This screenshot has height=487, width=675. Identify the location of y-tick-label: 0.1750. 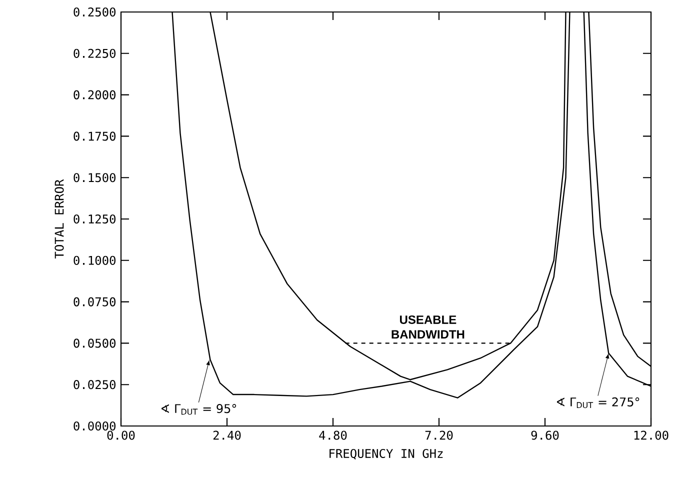
(95, 136).